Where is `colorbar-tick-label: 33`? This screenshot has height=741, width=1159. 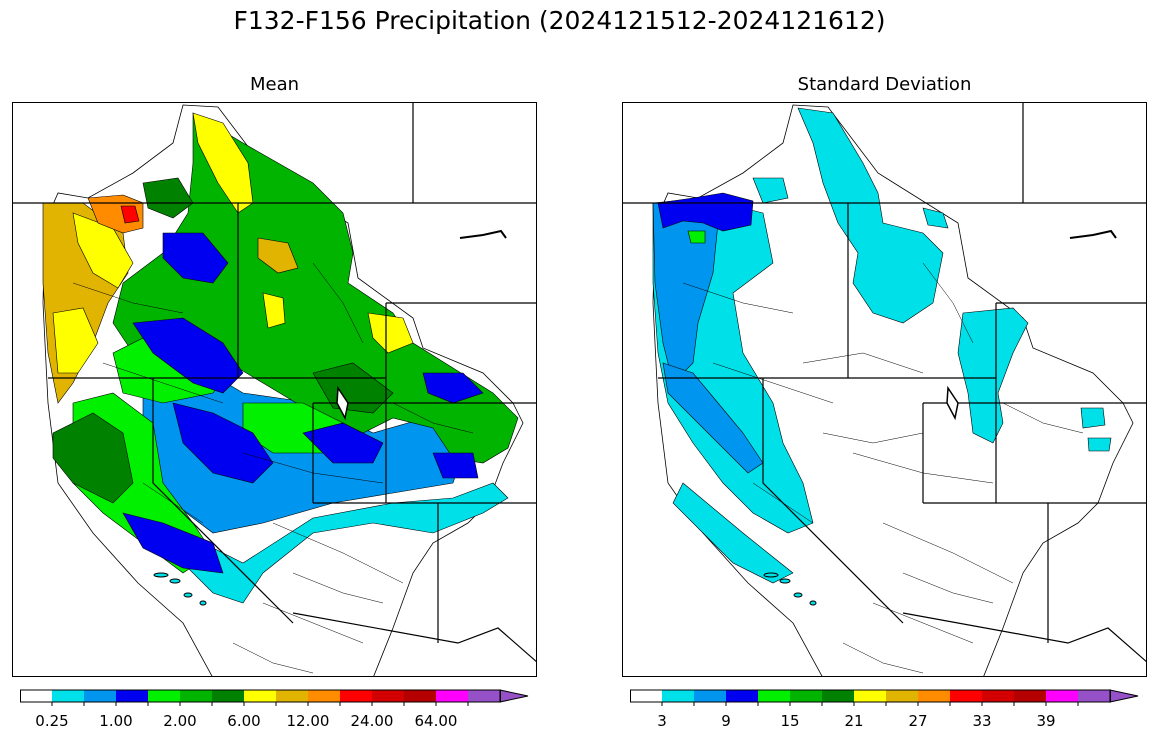
colorbar-tick-label: 33 is located at coordinates (982, 721).